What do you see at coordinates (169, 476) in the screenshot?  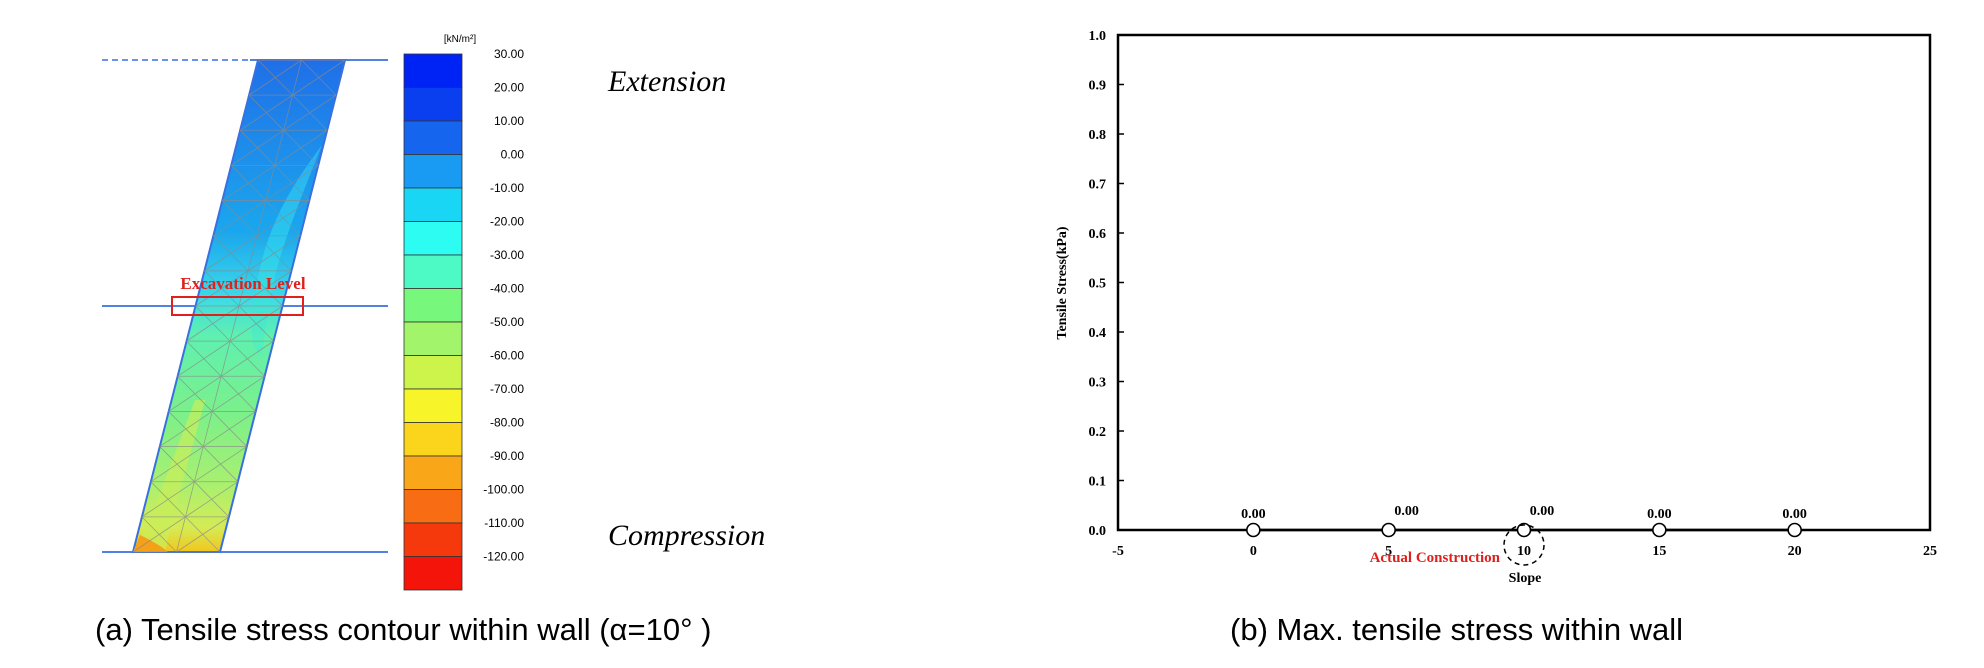 I see `wall-compression-region` at bounding box center [169, 476].